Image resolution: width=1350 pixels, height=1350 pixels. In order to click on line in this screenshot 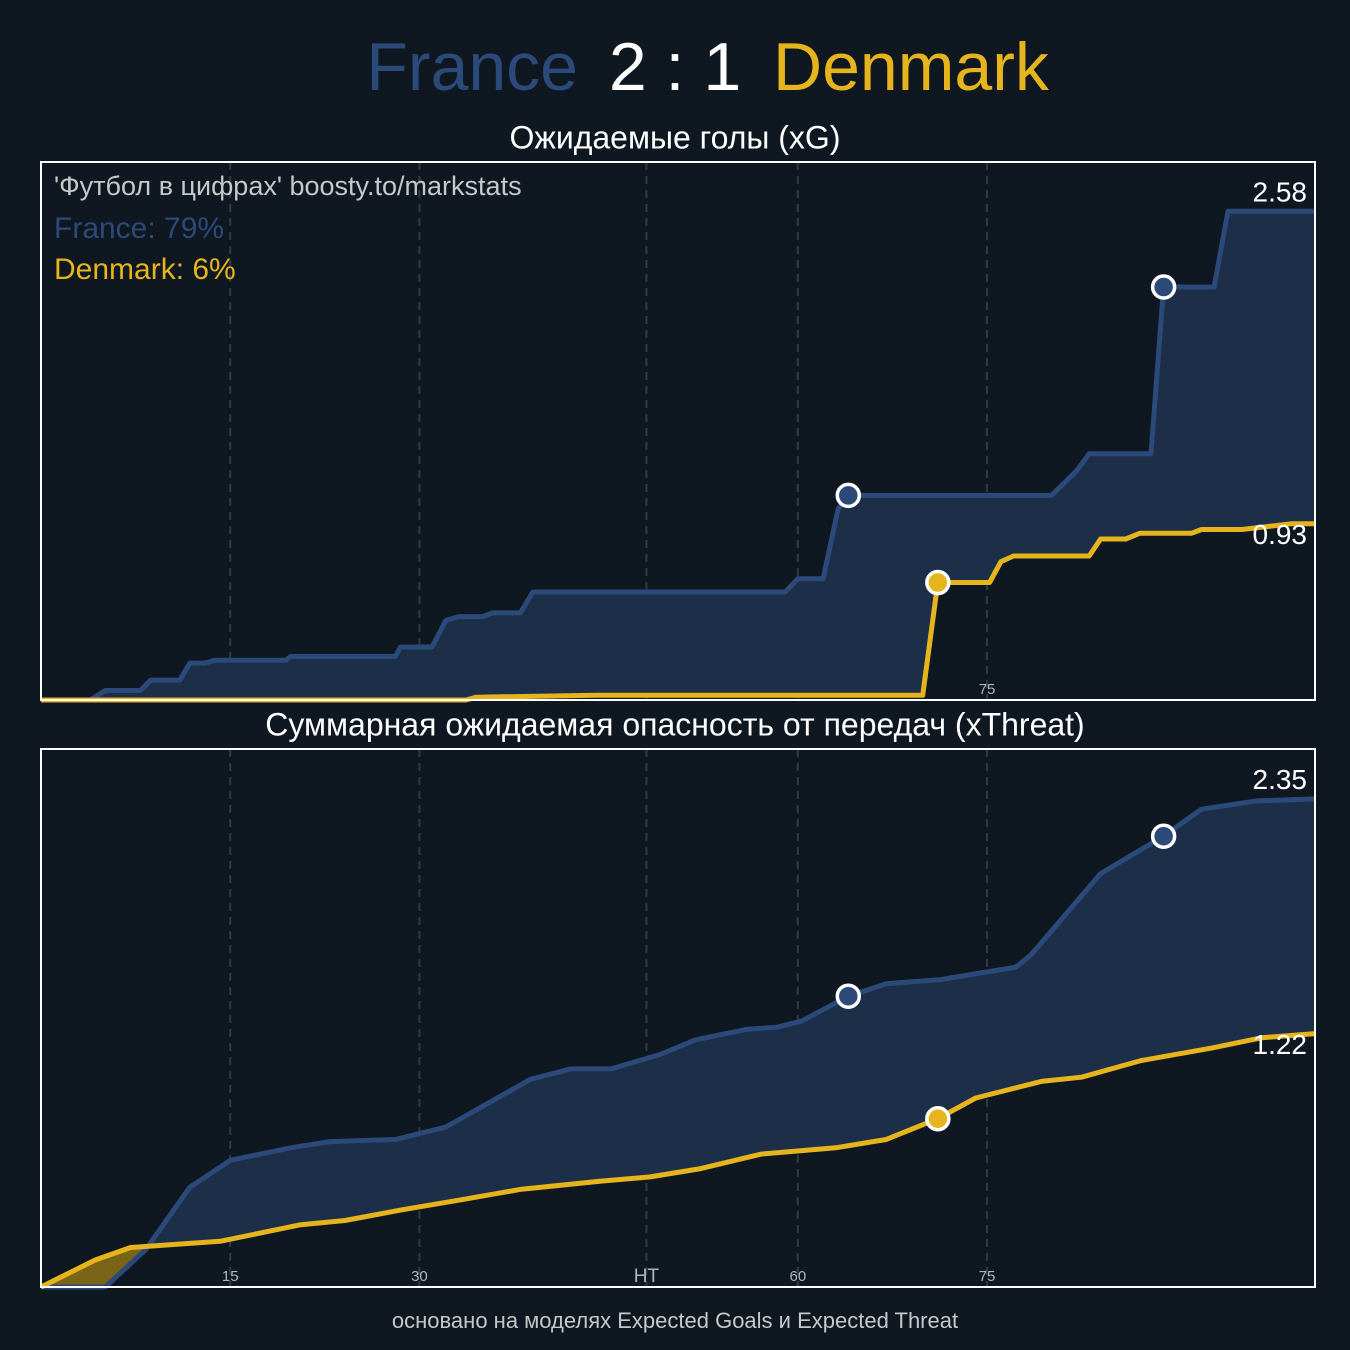, I will do `click(678, 612)`.